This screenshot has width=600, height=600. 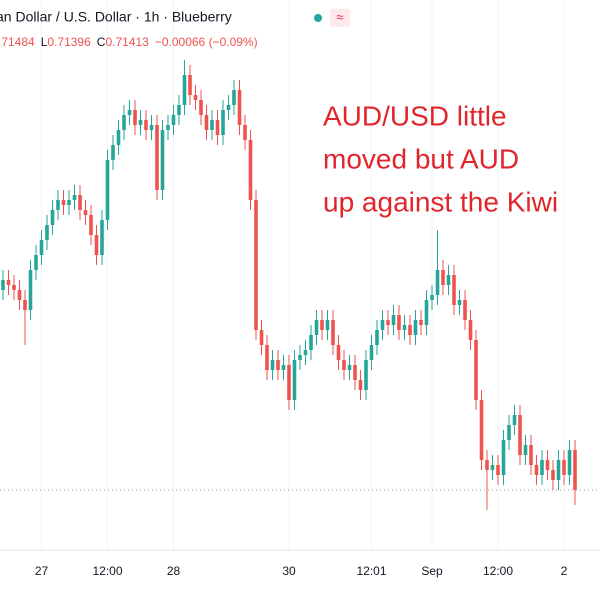 What do you see at coordinates (432, 571) in the screenshot?
I see `x-tick-label: Sep` at bounding box center [432, 571].